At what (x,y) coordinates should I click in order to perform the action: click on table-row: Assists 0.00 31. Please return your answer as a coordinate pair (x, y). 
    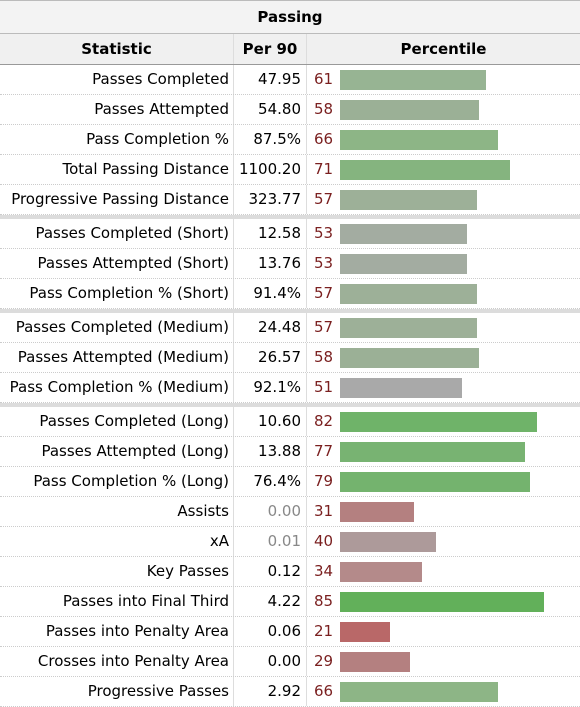
    Looking at the image, I should click on (290, 512).